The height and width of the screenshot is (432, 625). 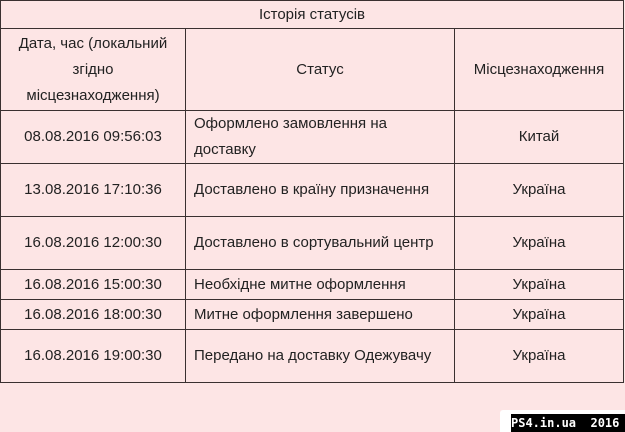 I want to click on datetime-cell: 16.08.2016 18:00:30, so click(x=93, y=314).